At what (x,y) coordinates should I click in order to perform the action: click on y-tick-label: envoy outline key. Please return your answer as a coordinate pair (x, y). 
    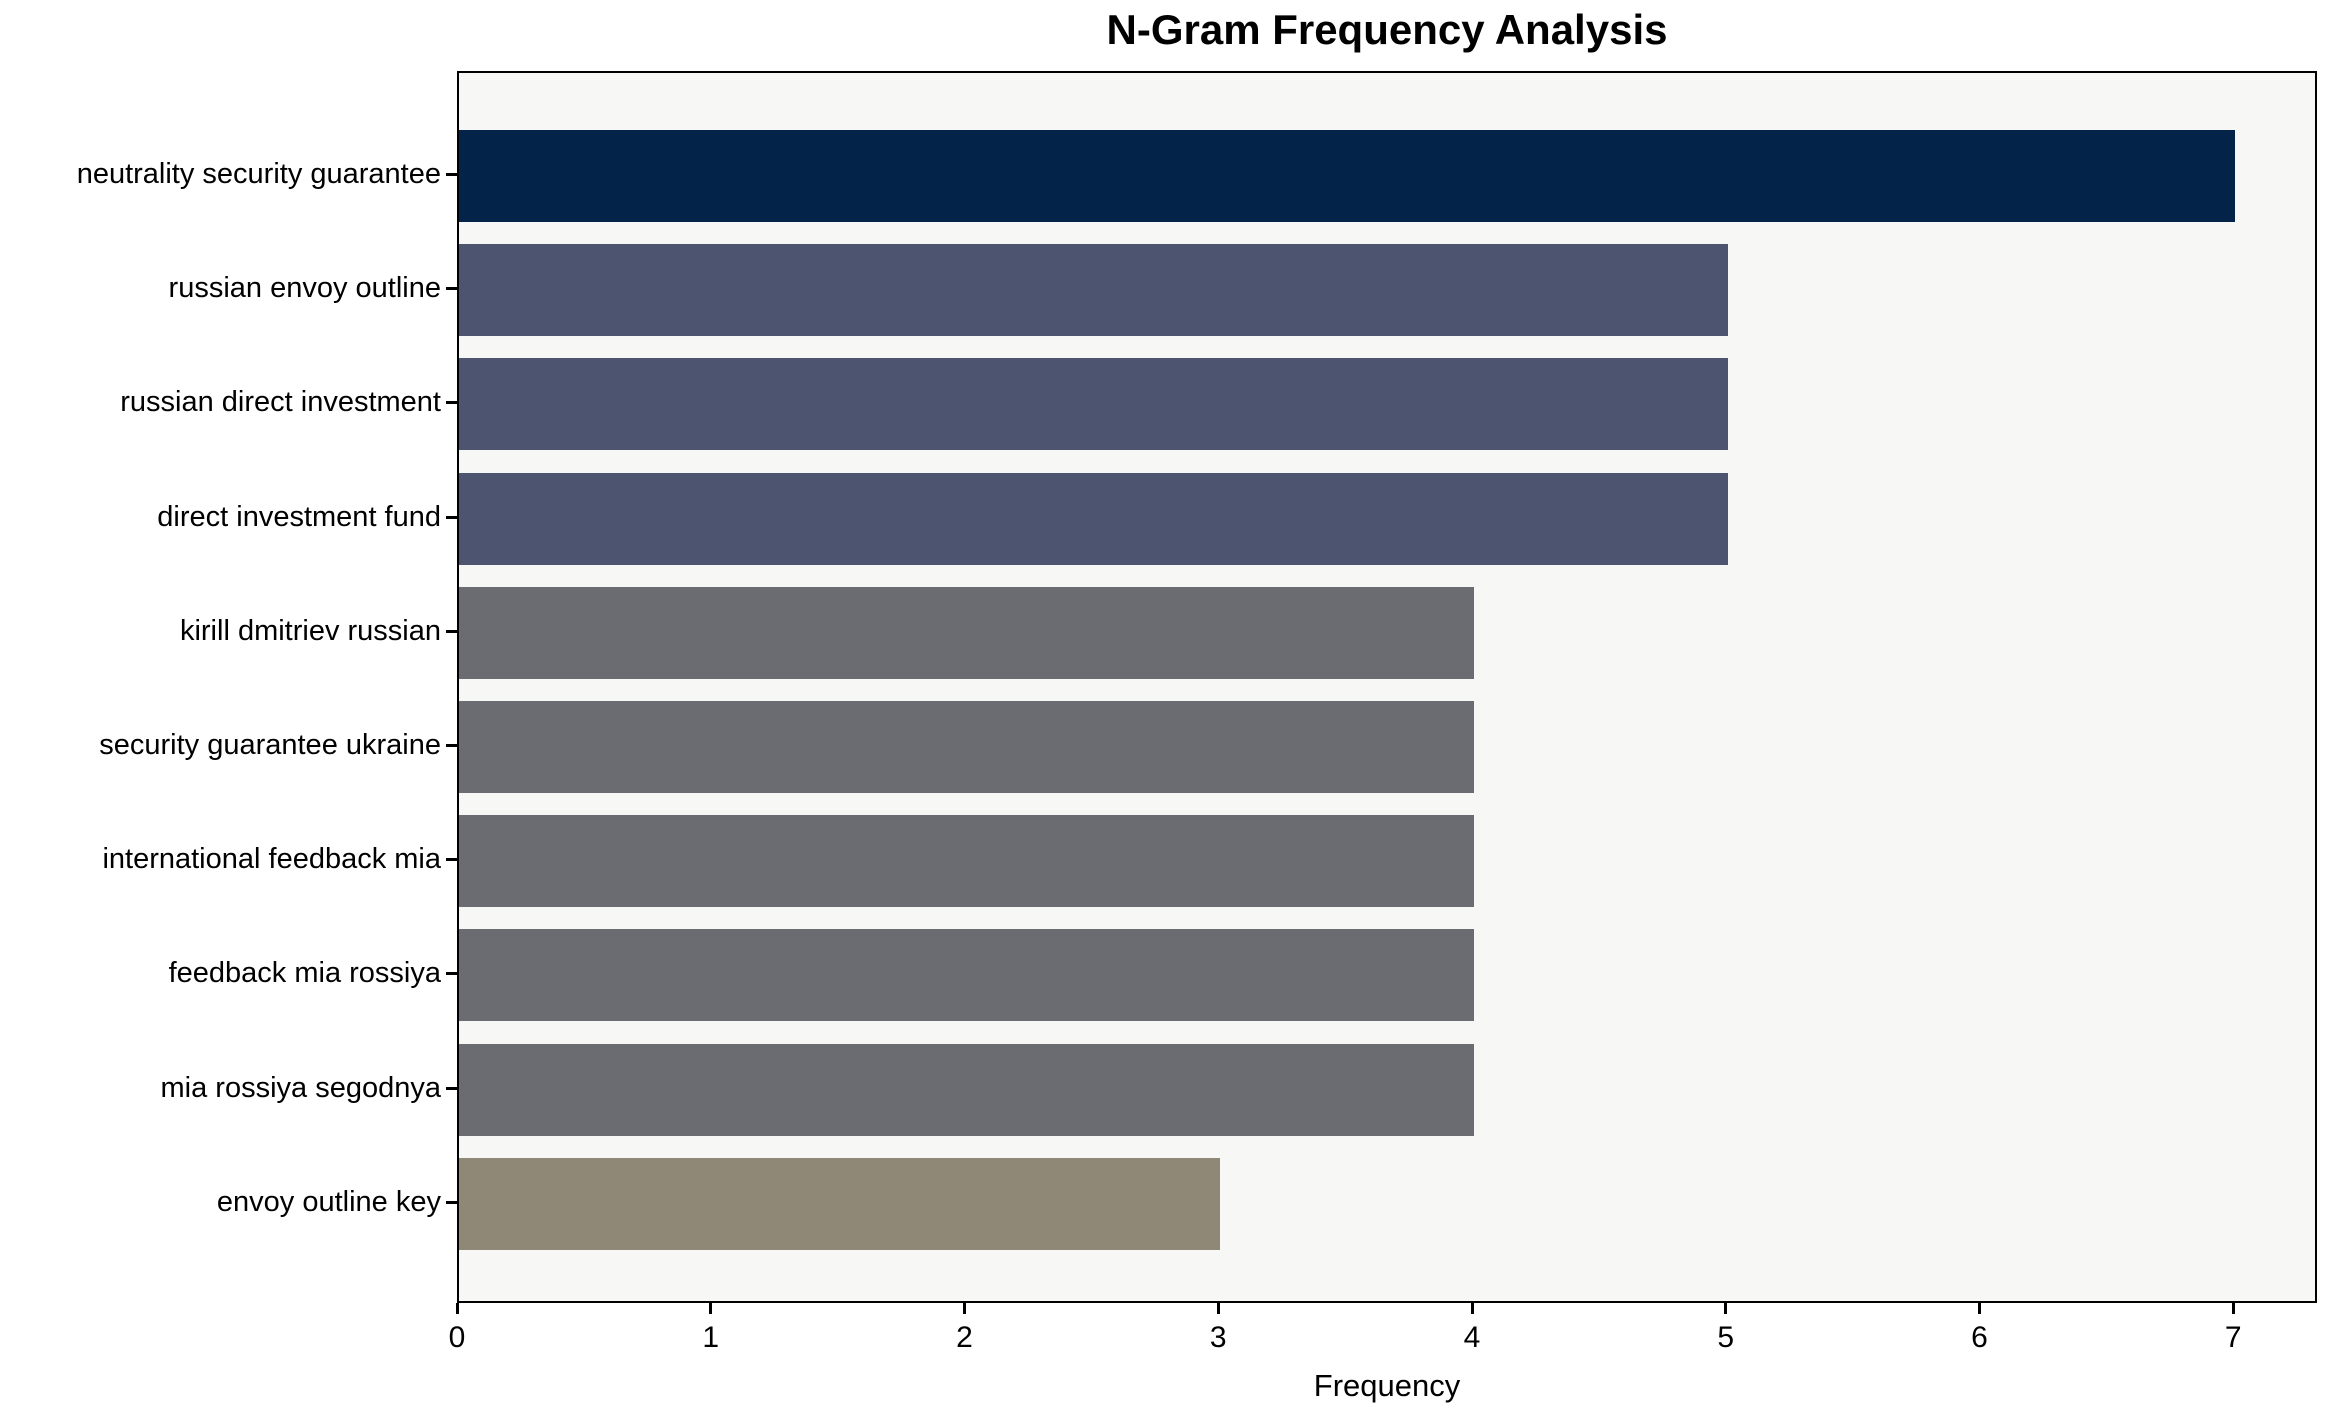
    Looking at the image, I should click on (328, 1201).